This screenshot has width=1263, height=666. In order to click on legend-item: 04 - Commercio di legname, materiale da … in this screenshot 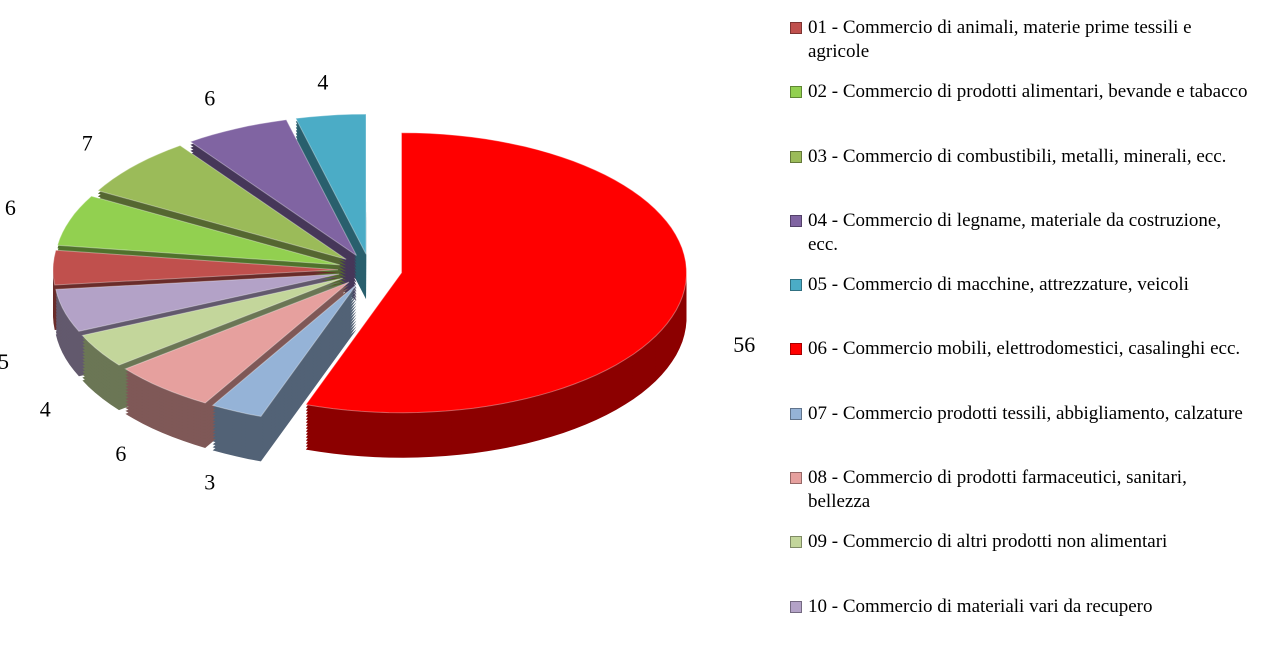, I will do `click(1020, 241)`.